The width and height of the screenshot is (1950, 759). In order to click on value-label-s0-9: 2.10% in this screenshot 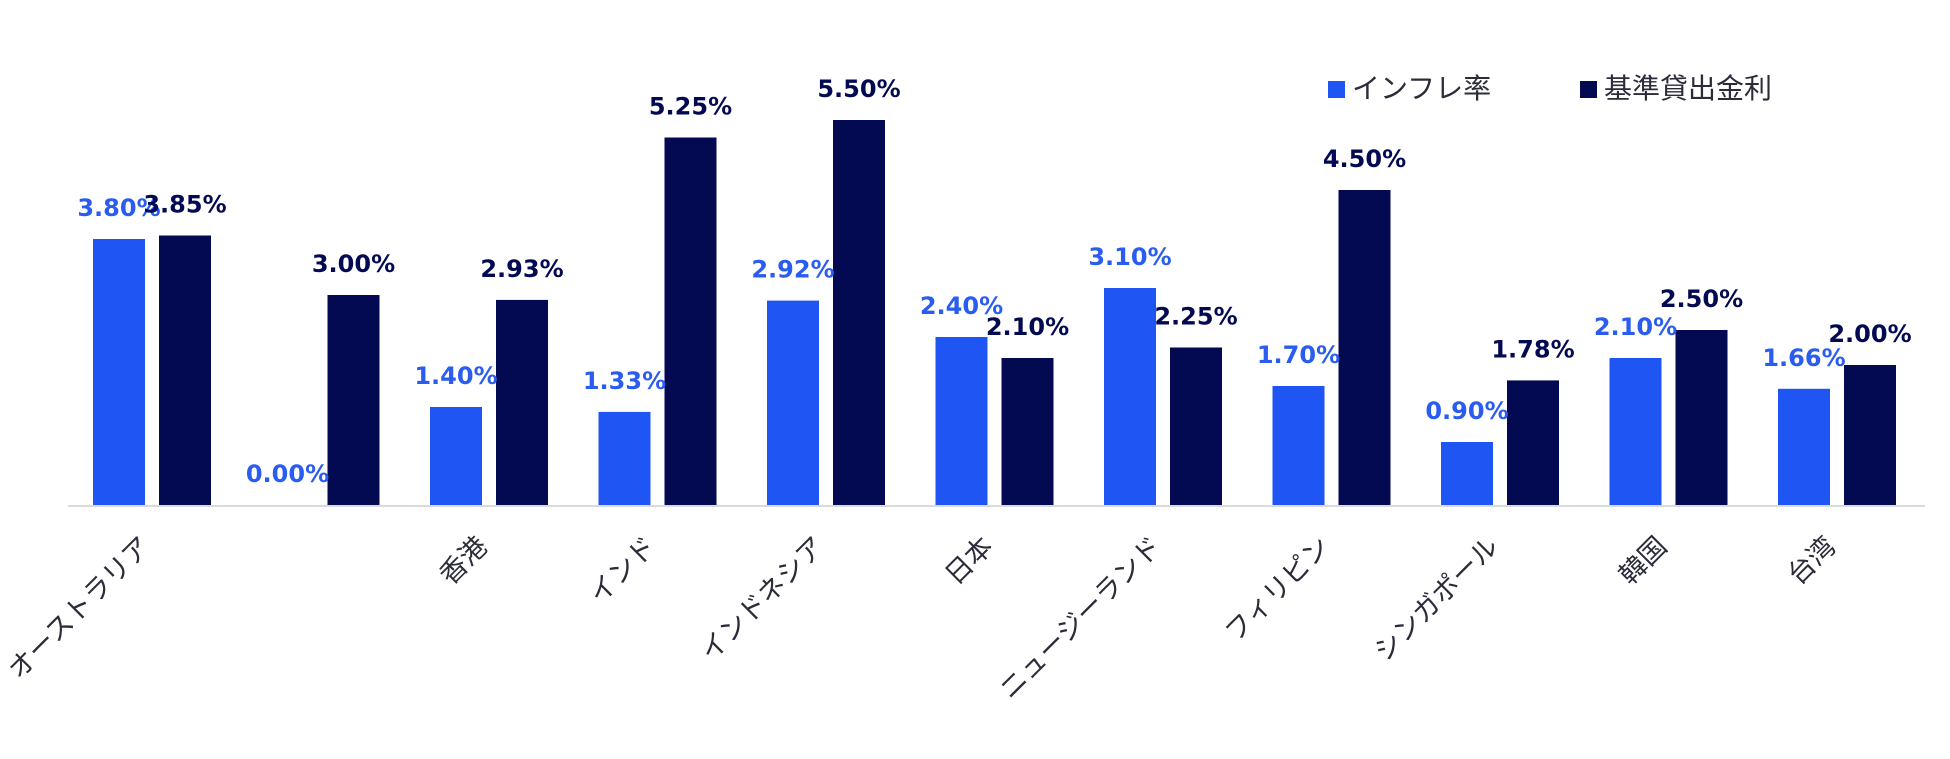, I will do `click(1635, 327)`.